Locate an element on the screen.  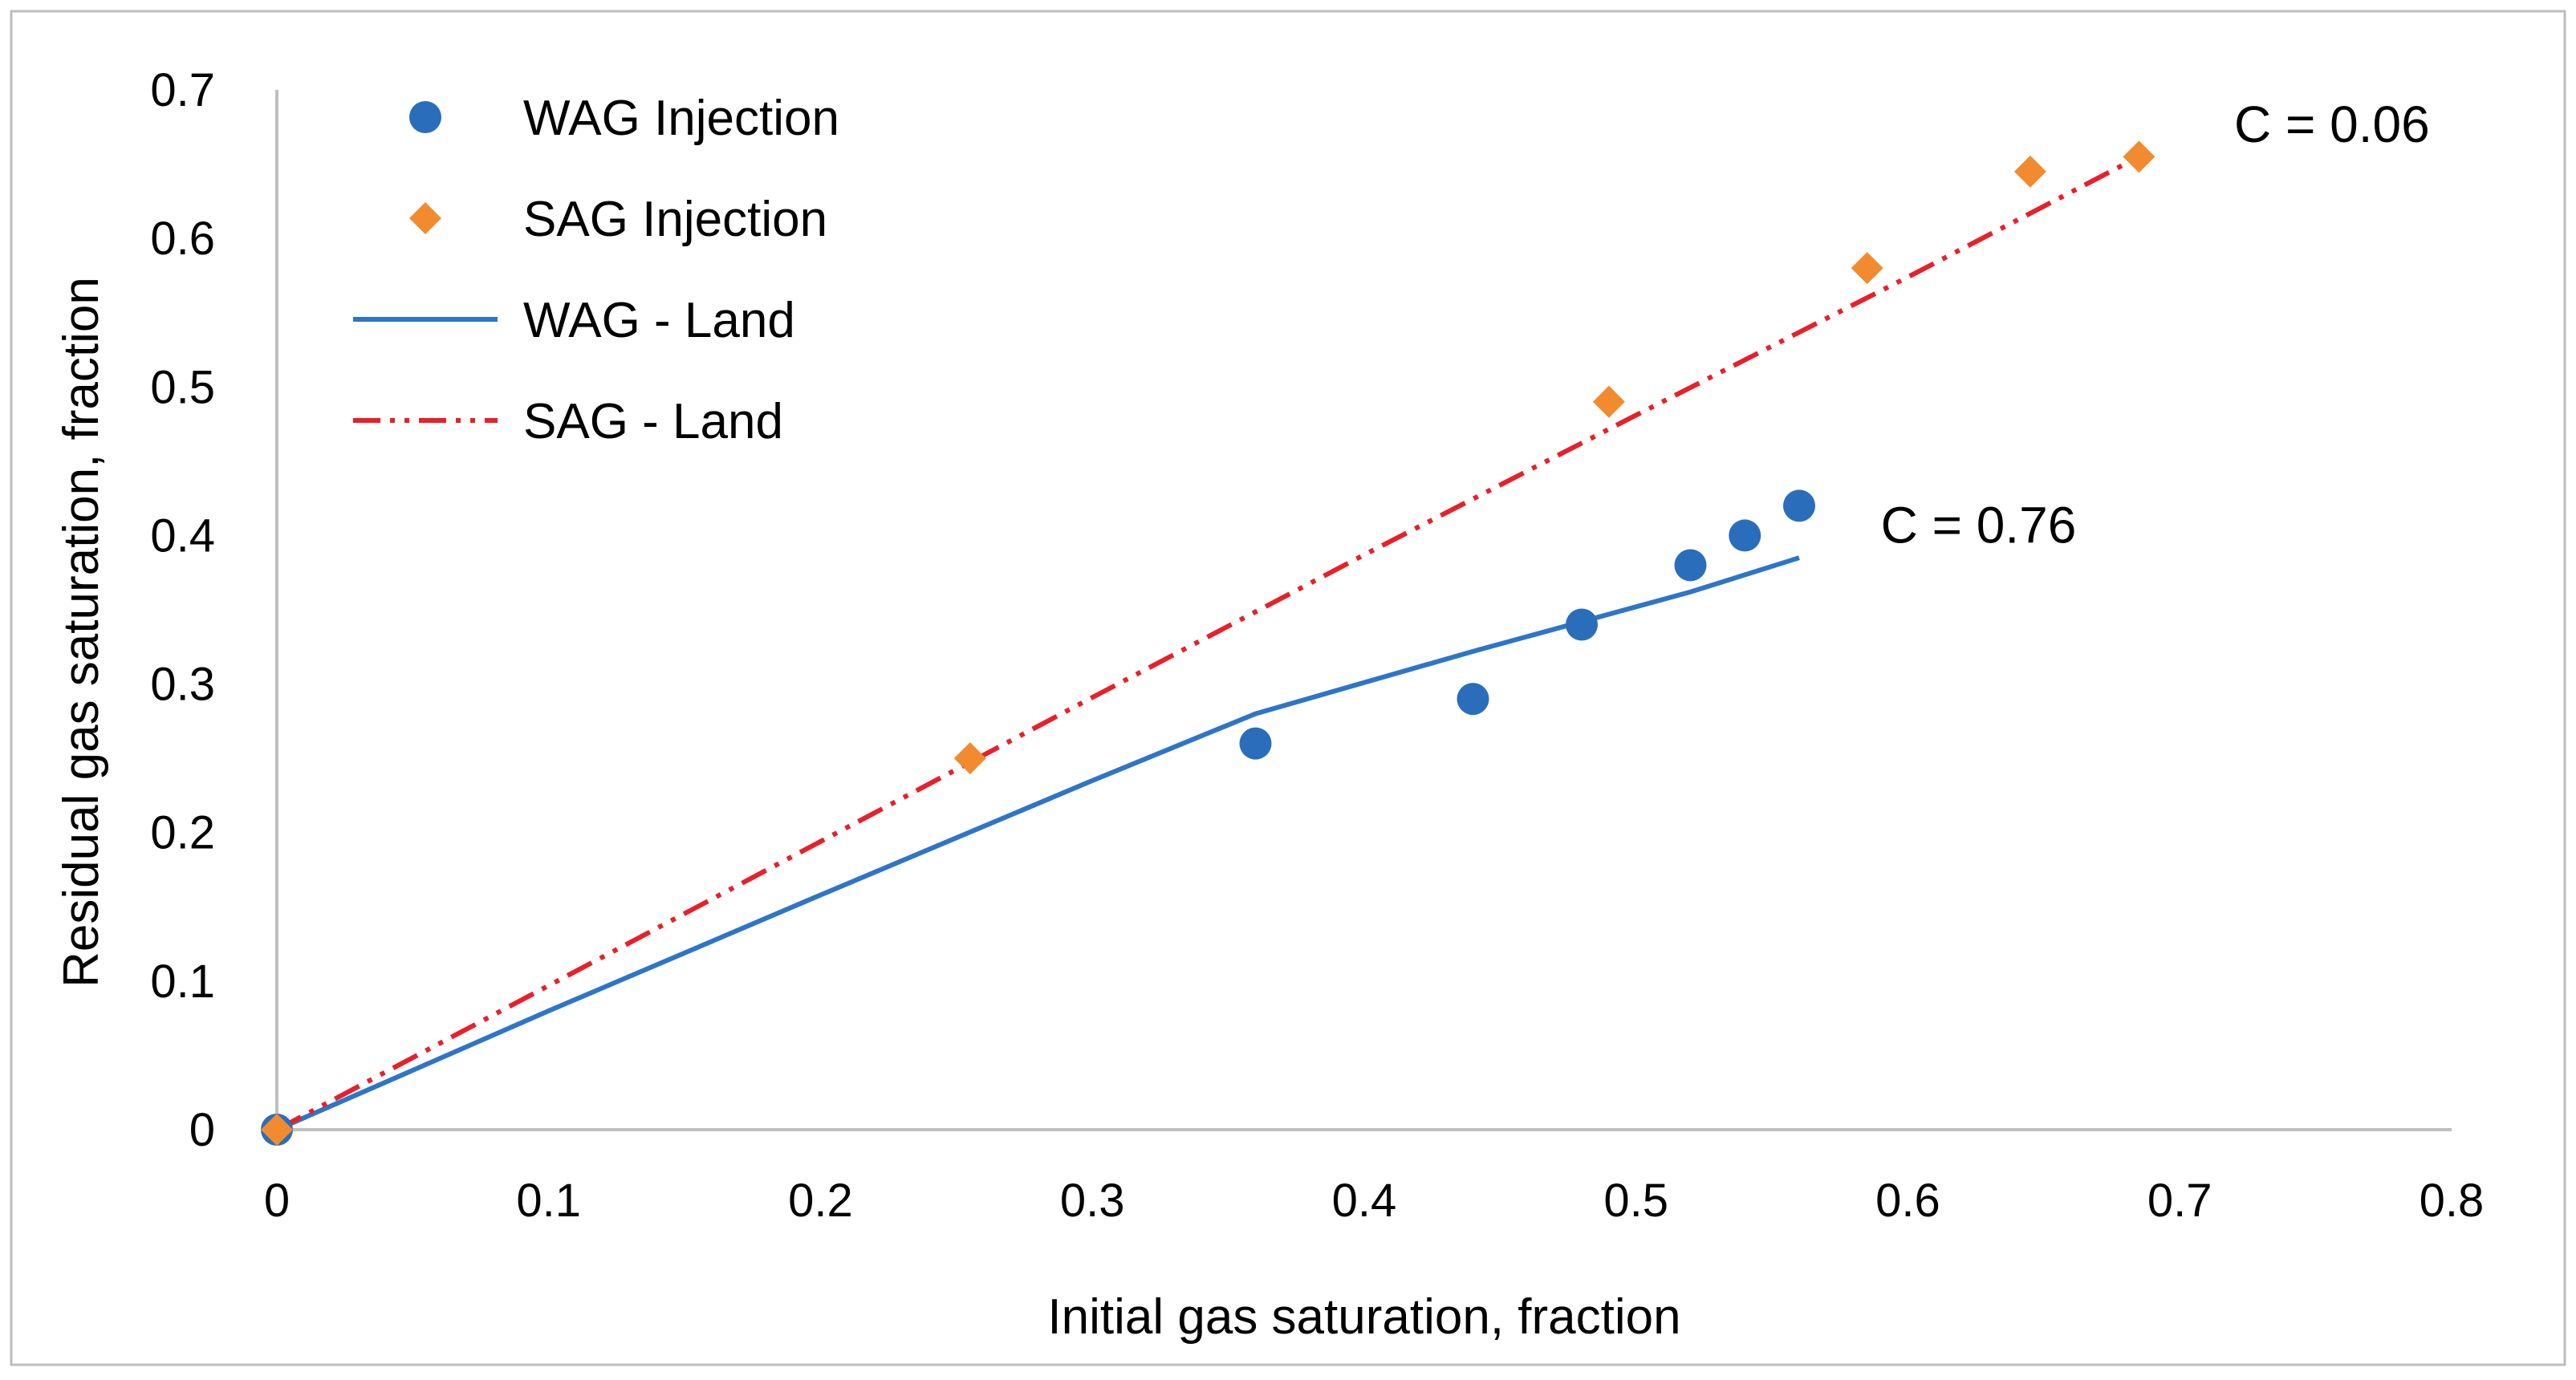
y-tick-label: 0.4 is located at coordinates (183, 535).